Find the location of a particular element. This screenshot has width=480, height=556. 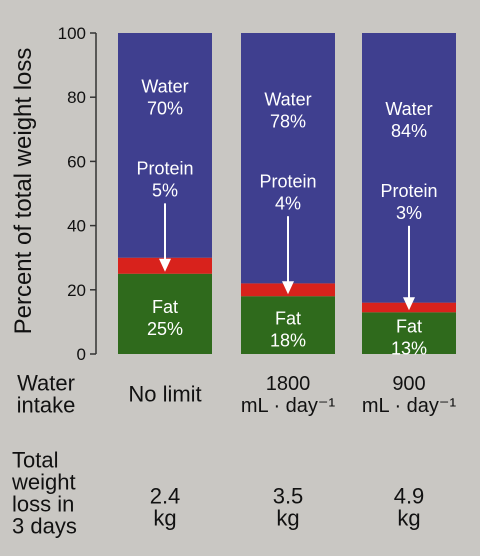

y-tick-label: 20 is located at coordinates (76, 290).